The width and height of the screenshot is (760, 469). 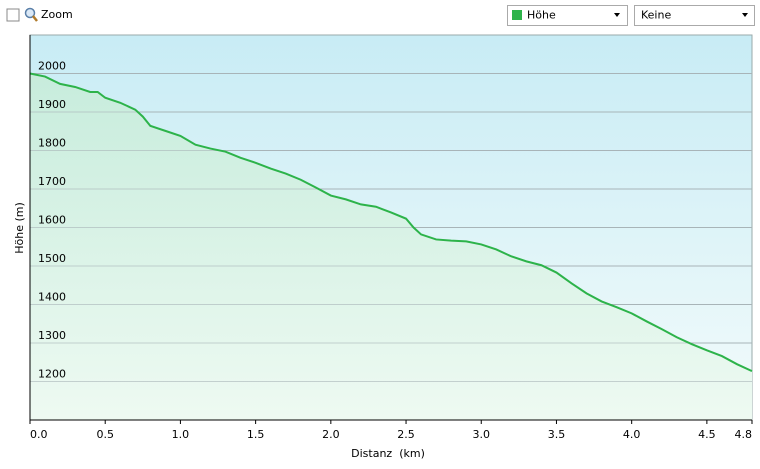 I want to click on x-axis-title: Distanz (km), so click(x=388, y=453).